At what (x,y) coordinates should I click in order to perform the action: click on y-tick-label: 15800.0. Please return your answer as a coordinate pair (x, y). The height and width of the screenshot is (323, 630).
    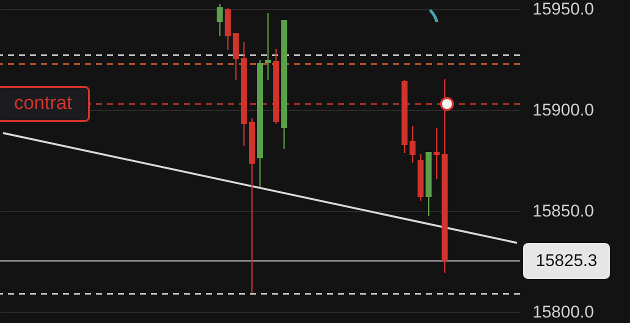
    Looking at the image, I should click on (563, 312).